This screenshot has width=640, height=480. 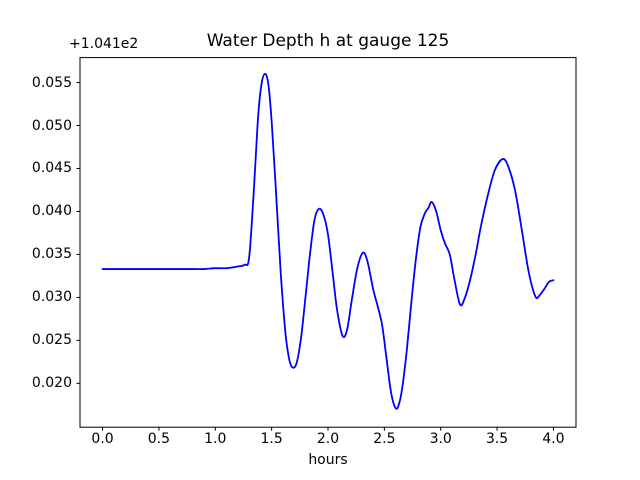 What do you see at coordinates (215, 439) in the screenshot?
I see `x-tick-label: 1.0` at bounding box center [215, 439].